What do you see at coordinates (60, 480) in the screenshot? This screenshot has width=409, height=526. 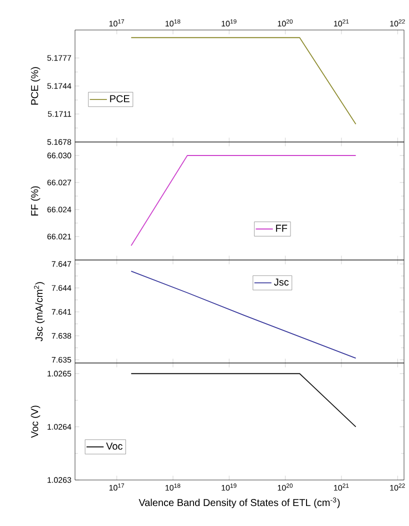 I see `y-tick-label: 1.0263` at bounding box center [60, 480].